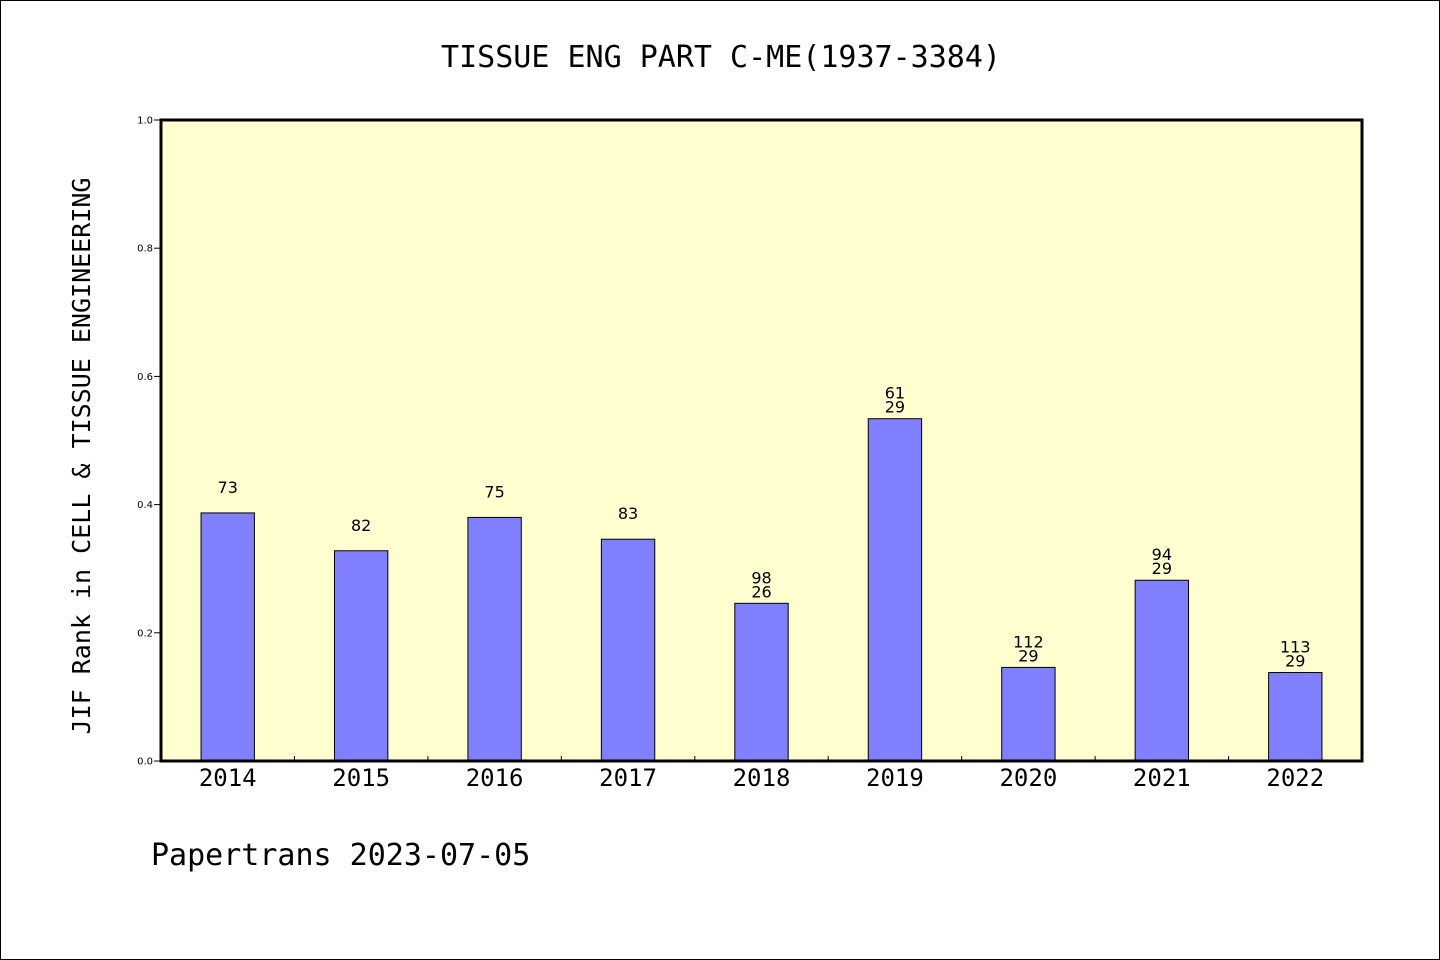 The height and width of the screenshot is (960, 1440). Describe the element at coordinates (1028, 778) in the screenshot. I see `x-tick-label: 2020` at that location.